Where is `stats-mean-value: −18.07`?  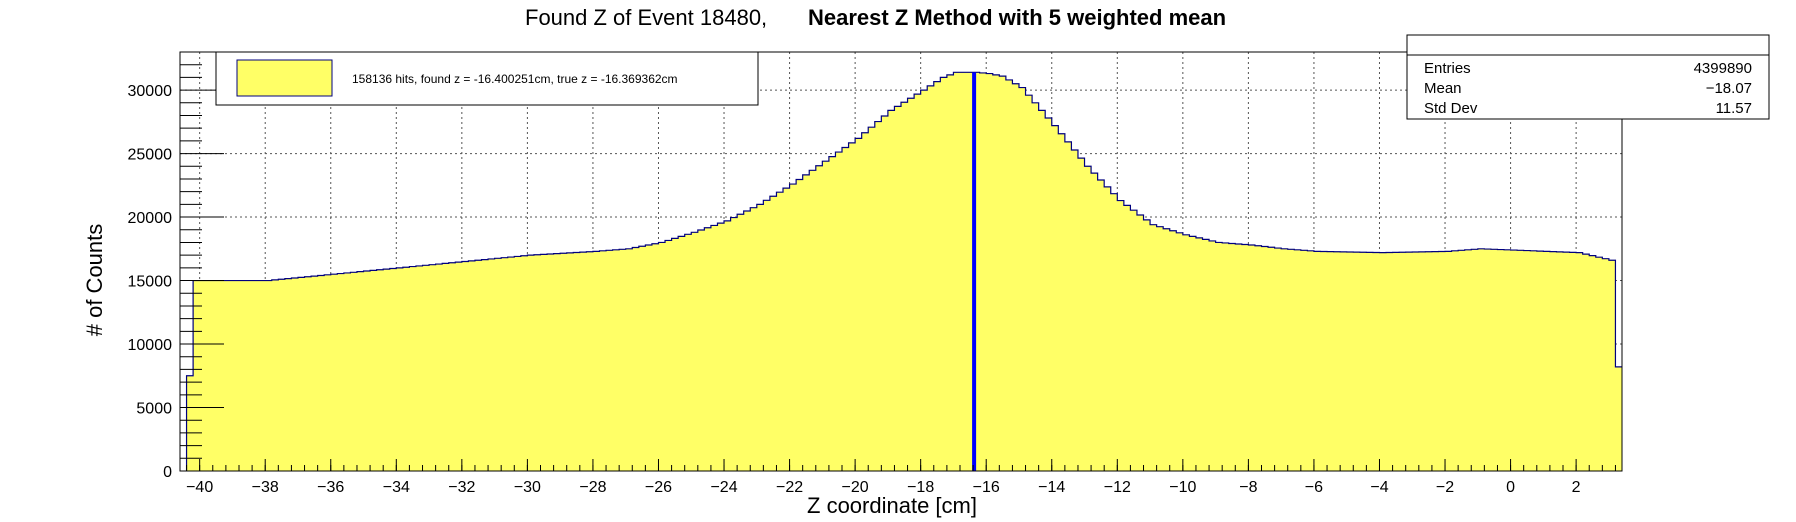 stats-mean-value: −18.07 is located at coordinates (1729, 88).